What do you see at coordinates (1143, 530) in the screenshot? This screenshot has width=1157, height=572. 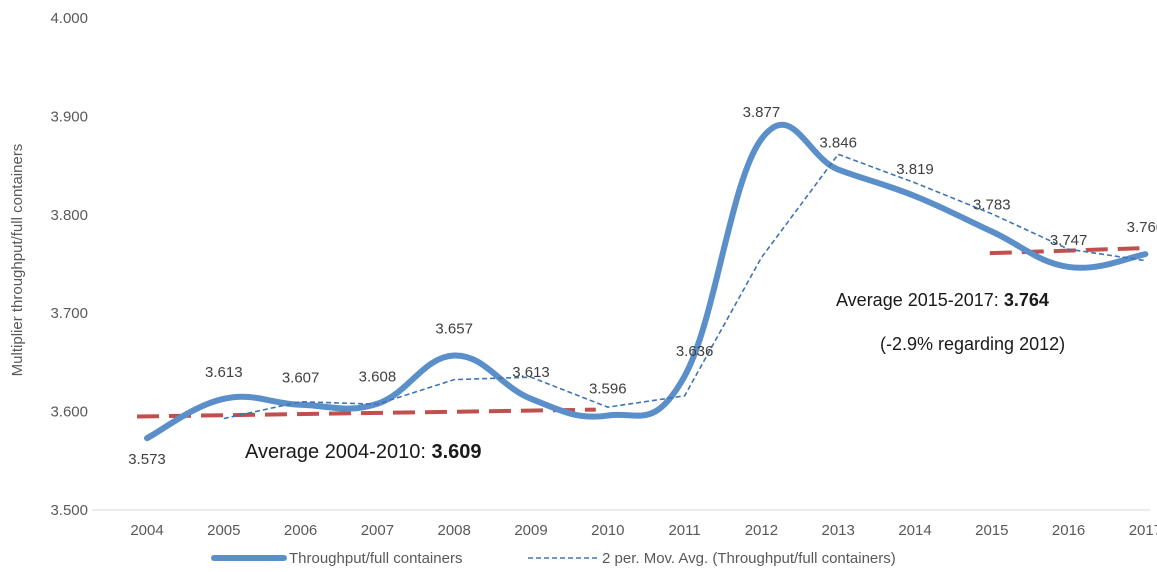 I see `x-tick-label: 2017` at bounding box center [1143, 530].